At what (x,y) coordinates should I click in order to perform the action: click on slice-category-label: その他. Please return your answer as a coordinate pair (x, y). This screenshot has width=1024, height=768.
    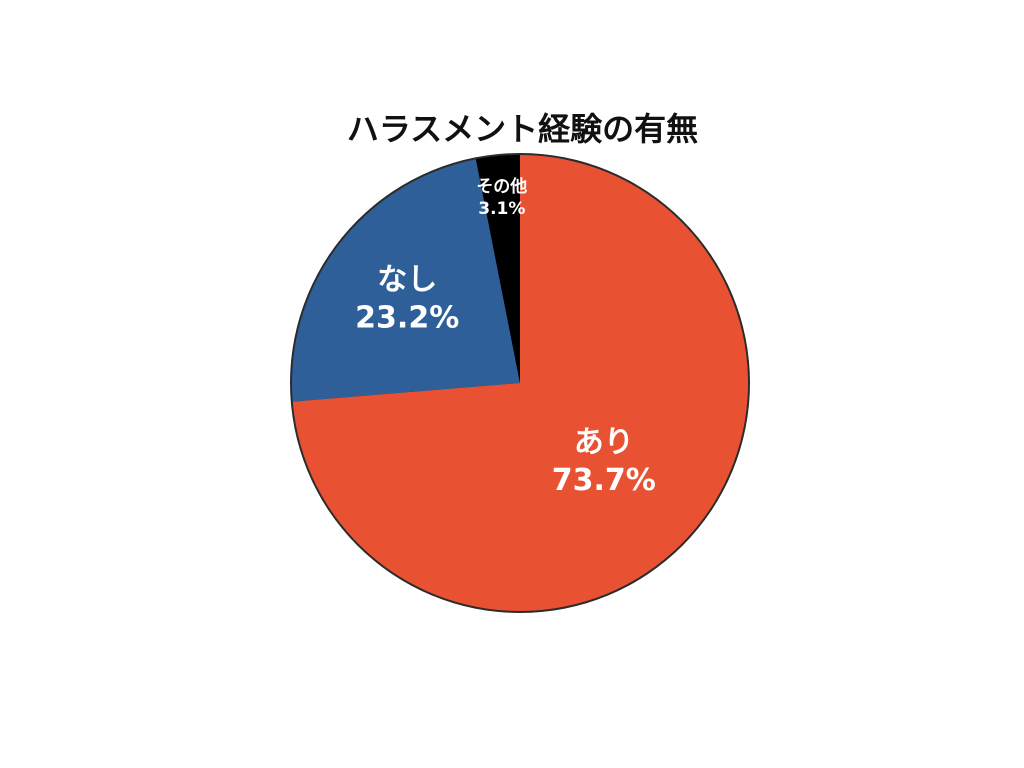
    Looking at the image, I should click on (501, 186).